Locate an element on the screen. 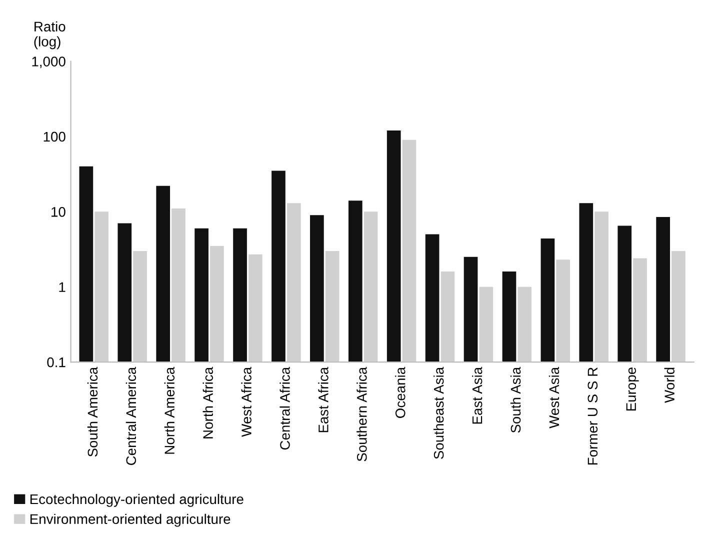 This screenshot has height=557, width=708. y-tick-label: 10 is located at coordinates (59, 211).